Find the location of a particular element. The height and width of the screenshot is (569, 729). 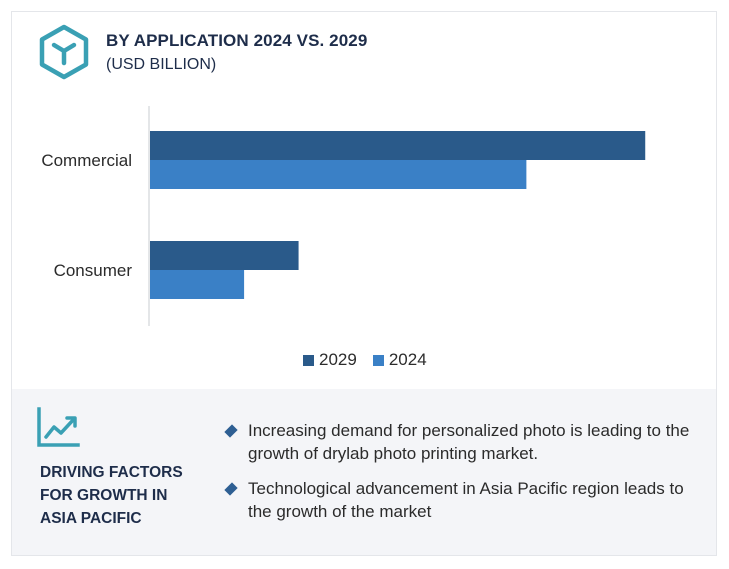

legend-item-2029: 2029 is located at coordinates (330, 360).